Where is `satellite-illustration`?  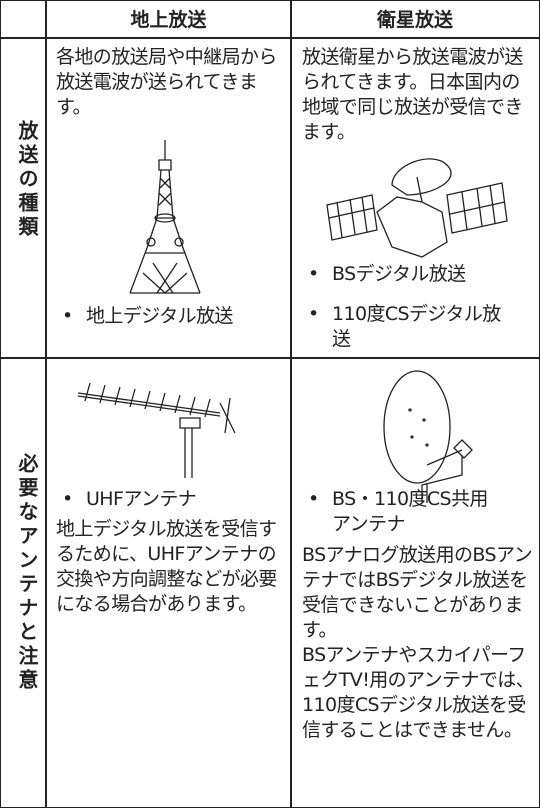
satellite-illustration is located at coordinates (417, 208).